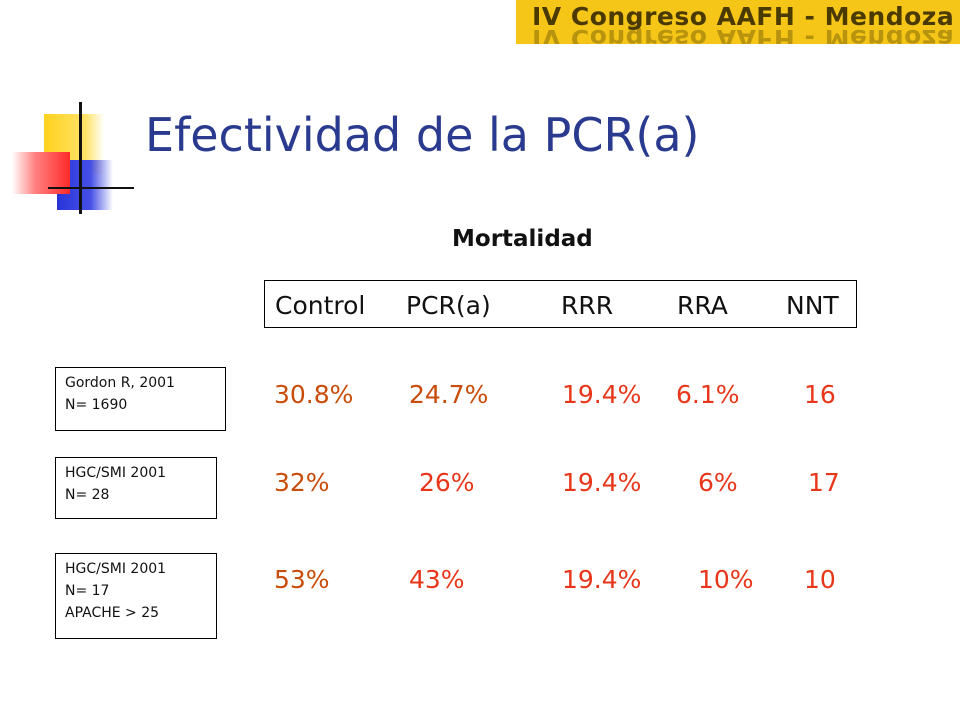 The width and height of the screenshot is (960, 720). I want to click on slide-title: Efectividad de la PCR(a), so click(422, 135).